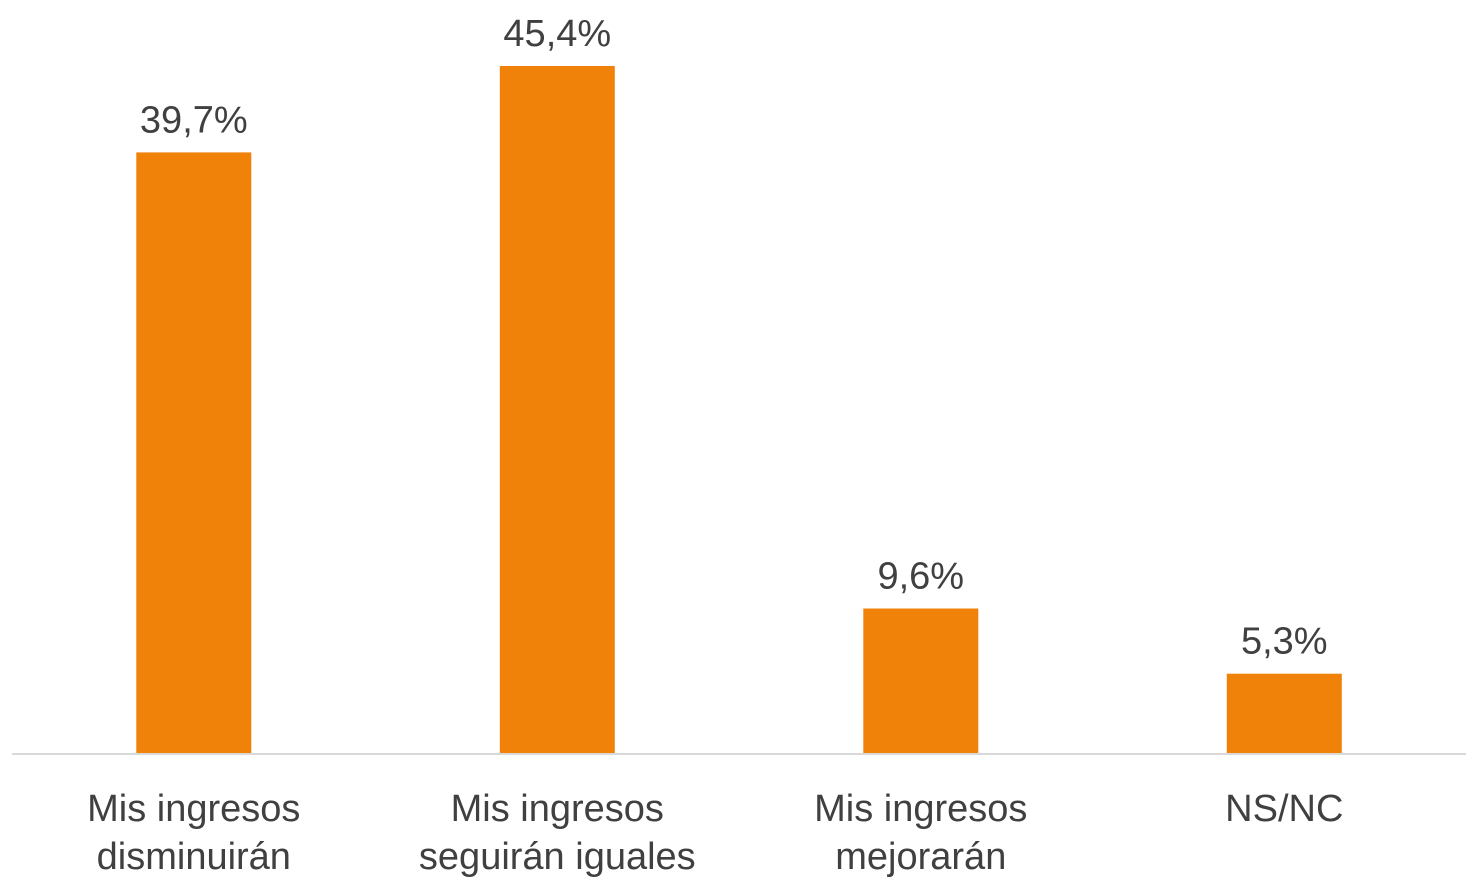 This screenshot has height=878, width=1466. What do you see at coordinates (920, 833) in the screenshot?
I see `category-label-3: Mis ingresos mejorarán` at bounding box center [920, 833].